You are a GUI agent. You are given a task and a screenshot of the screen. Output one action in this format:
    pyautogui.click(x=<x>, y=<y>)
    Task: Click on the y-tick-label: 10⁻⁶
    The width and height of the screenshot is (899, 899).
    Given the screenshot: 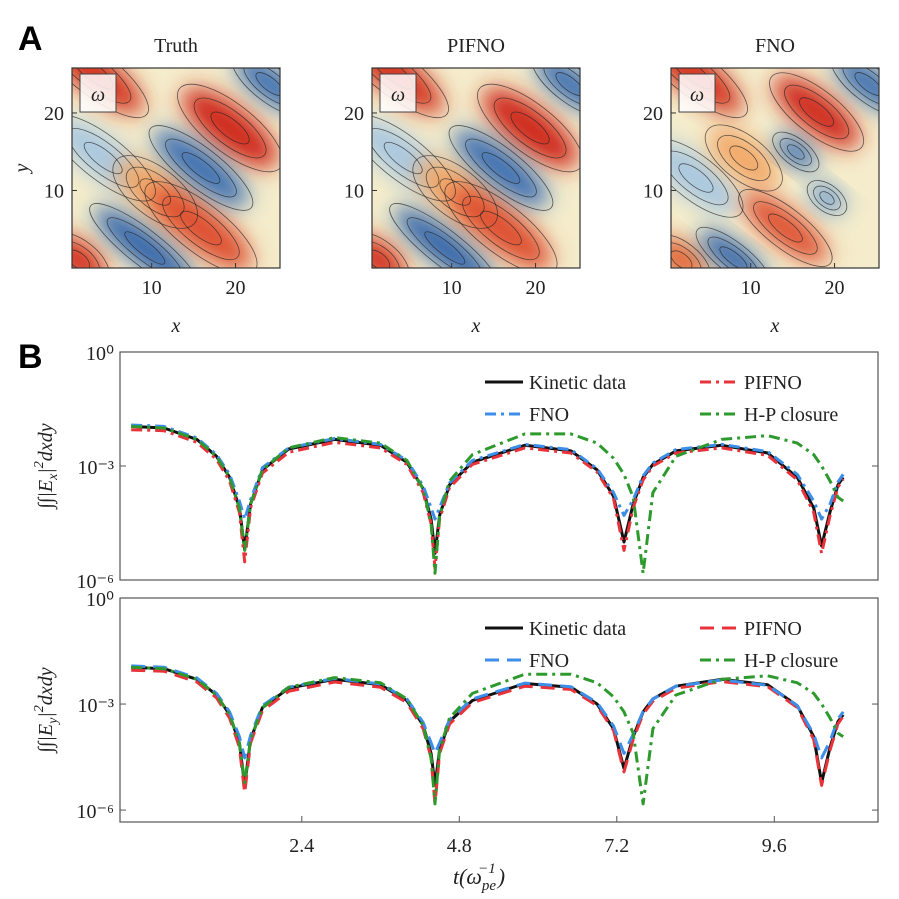 What is the action you would take?
    pyautogui.click(x=95, y=812)
    